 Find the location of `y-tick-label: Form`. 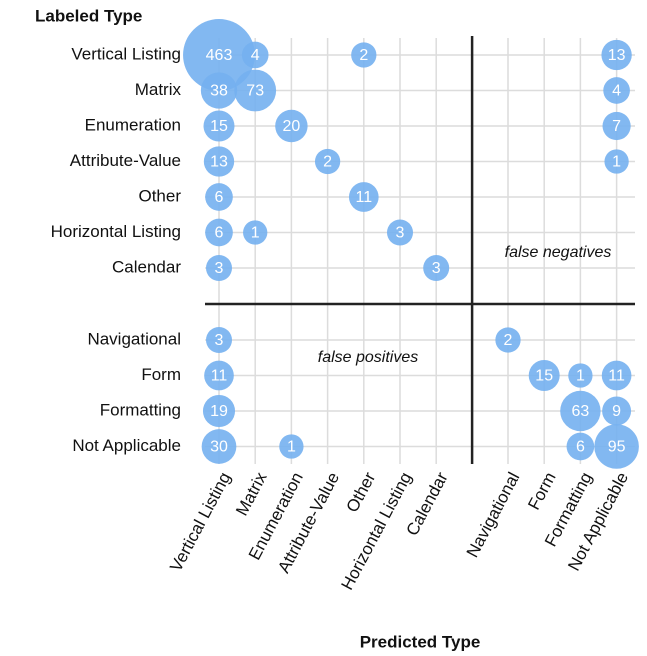

y-tick-label: Form is located at coordinates (161, 374).